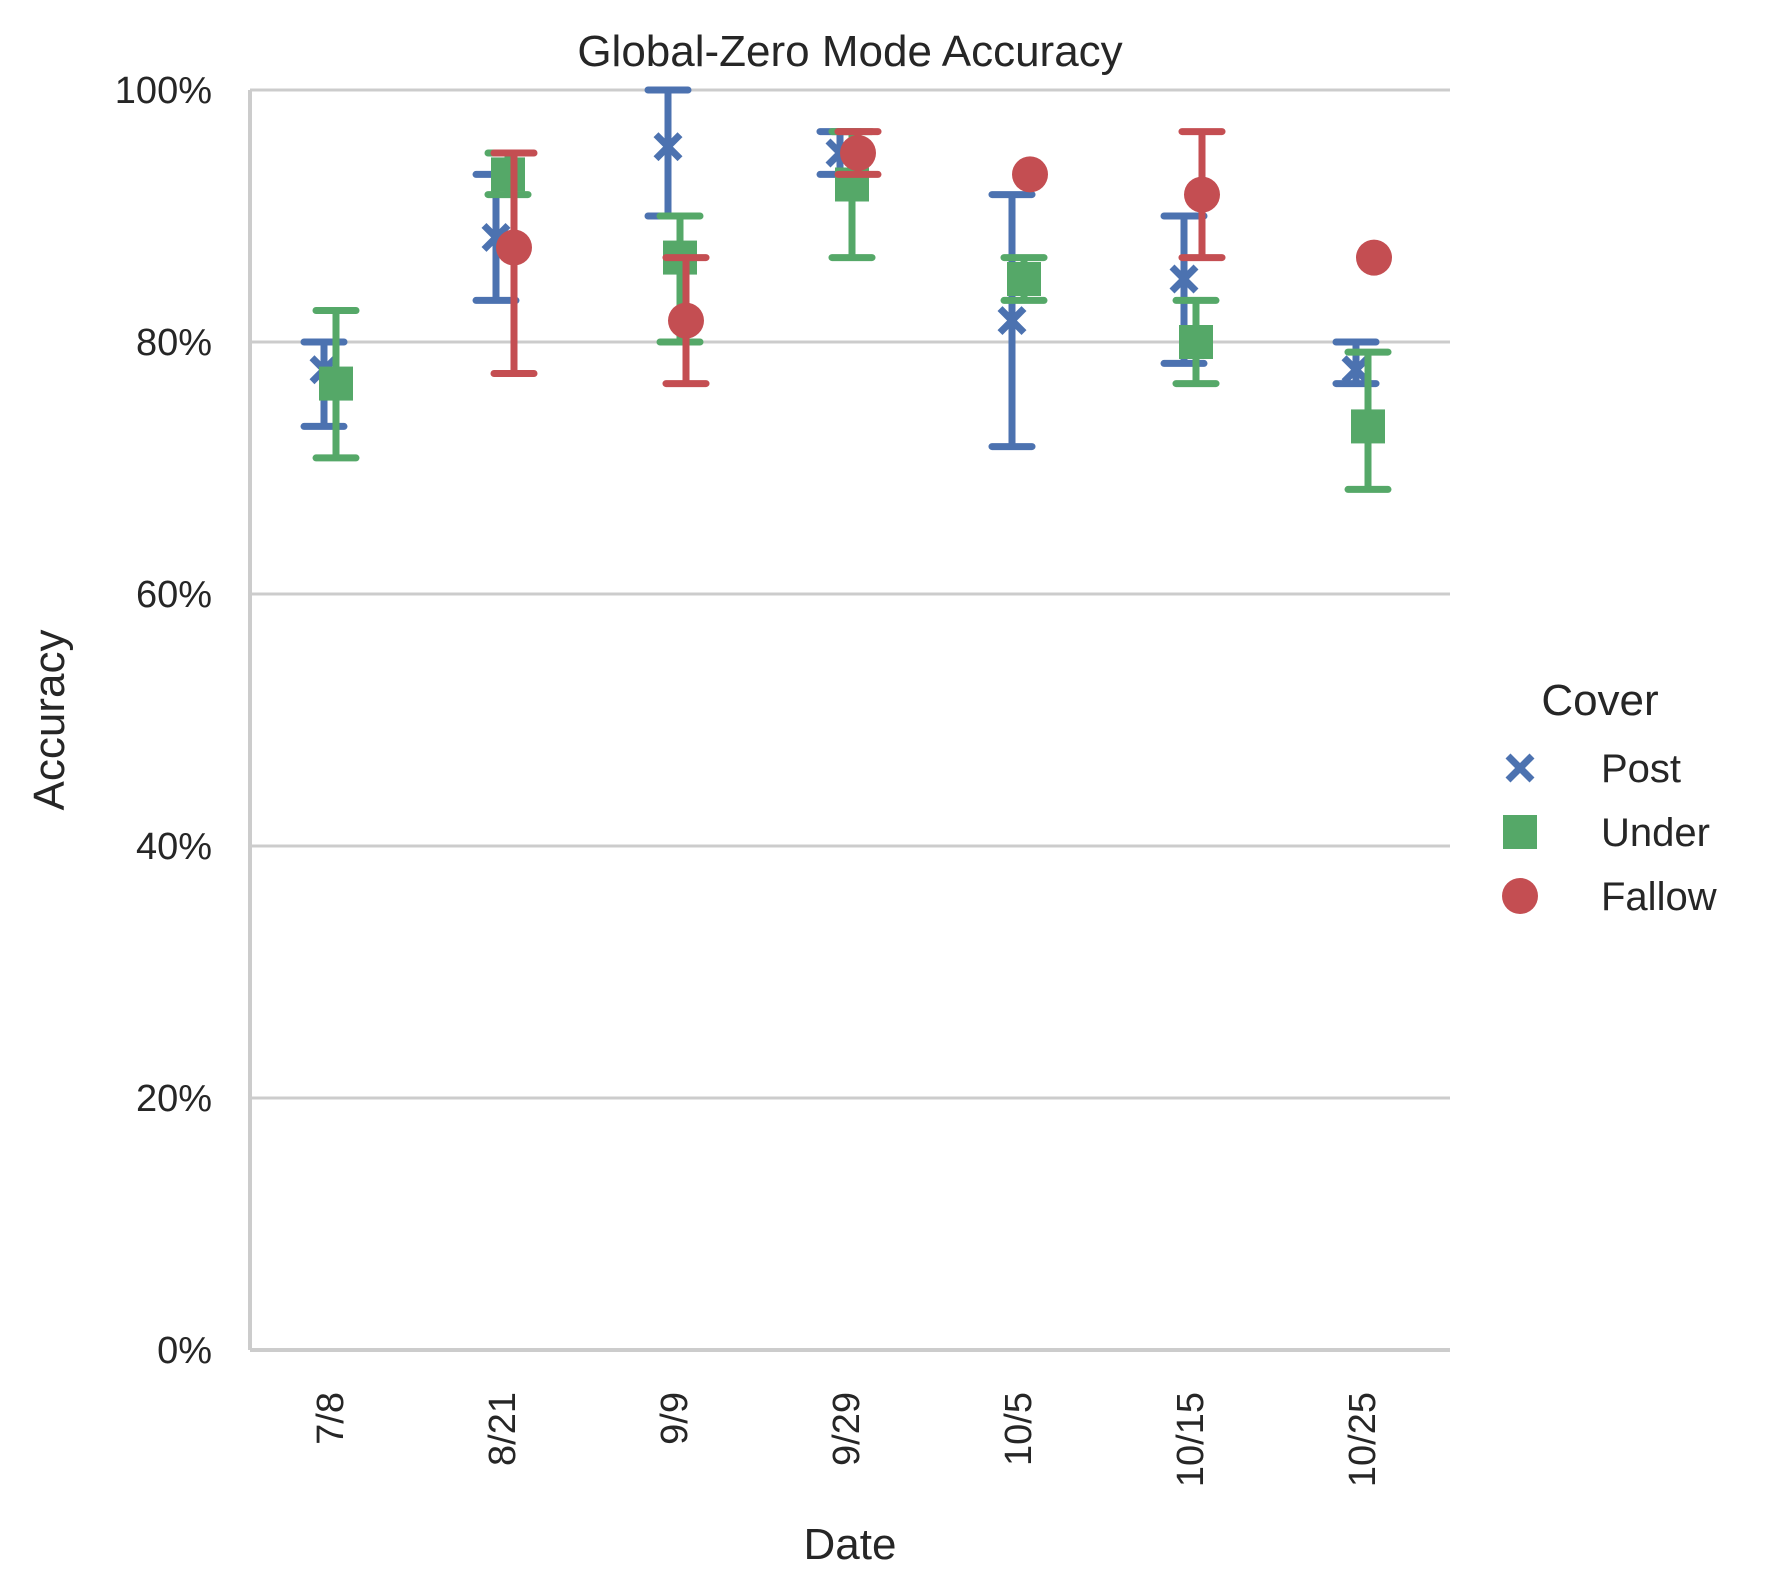  What do you see at coordinates (174, 1099) in the screenshot?
I see `y-tick-label: 20%` at bounding box center [174, 1099].